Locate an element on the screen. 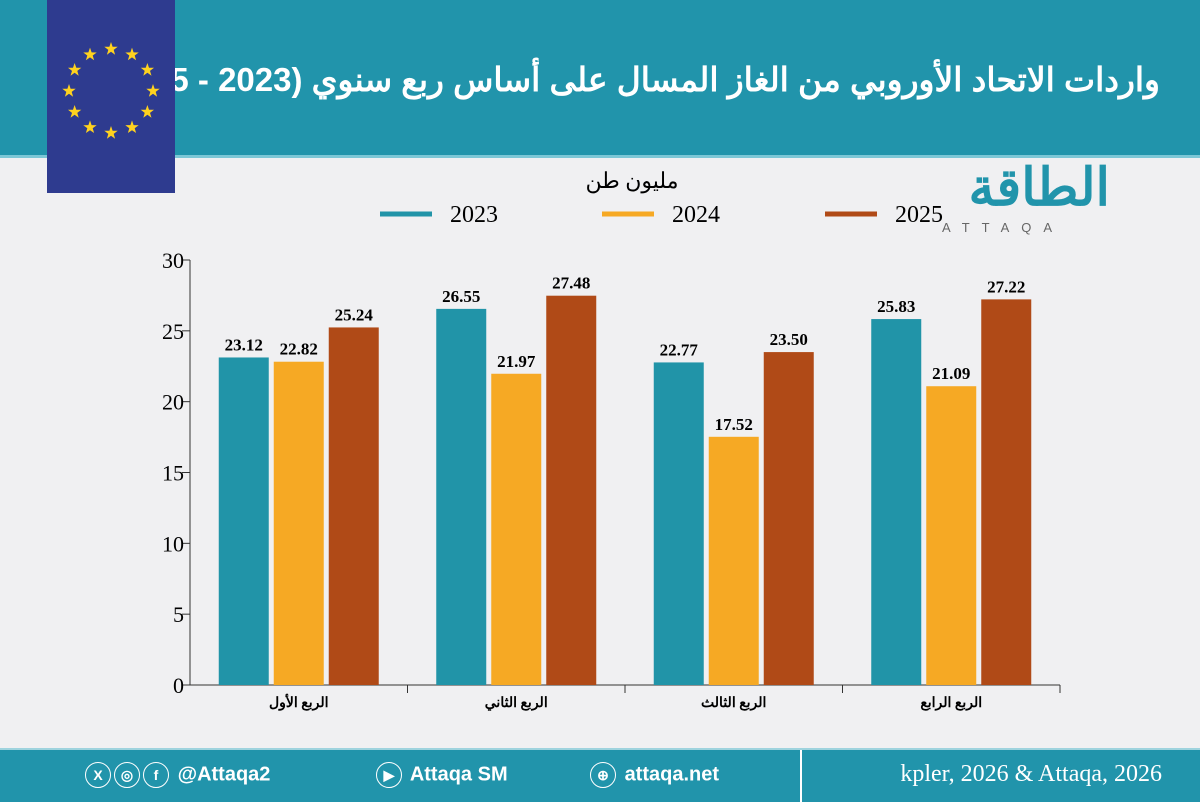 The height and width of the screenshot is (802, 1200). x-icon: X is located at coordinates (98, 775).